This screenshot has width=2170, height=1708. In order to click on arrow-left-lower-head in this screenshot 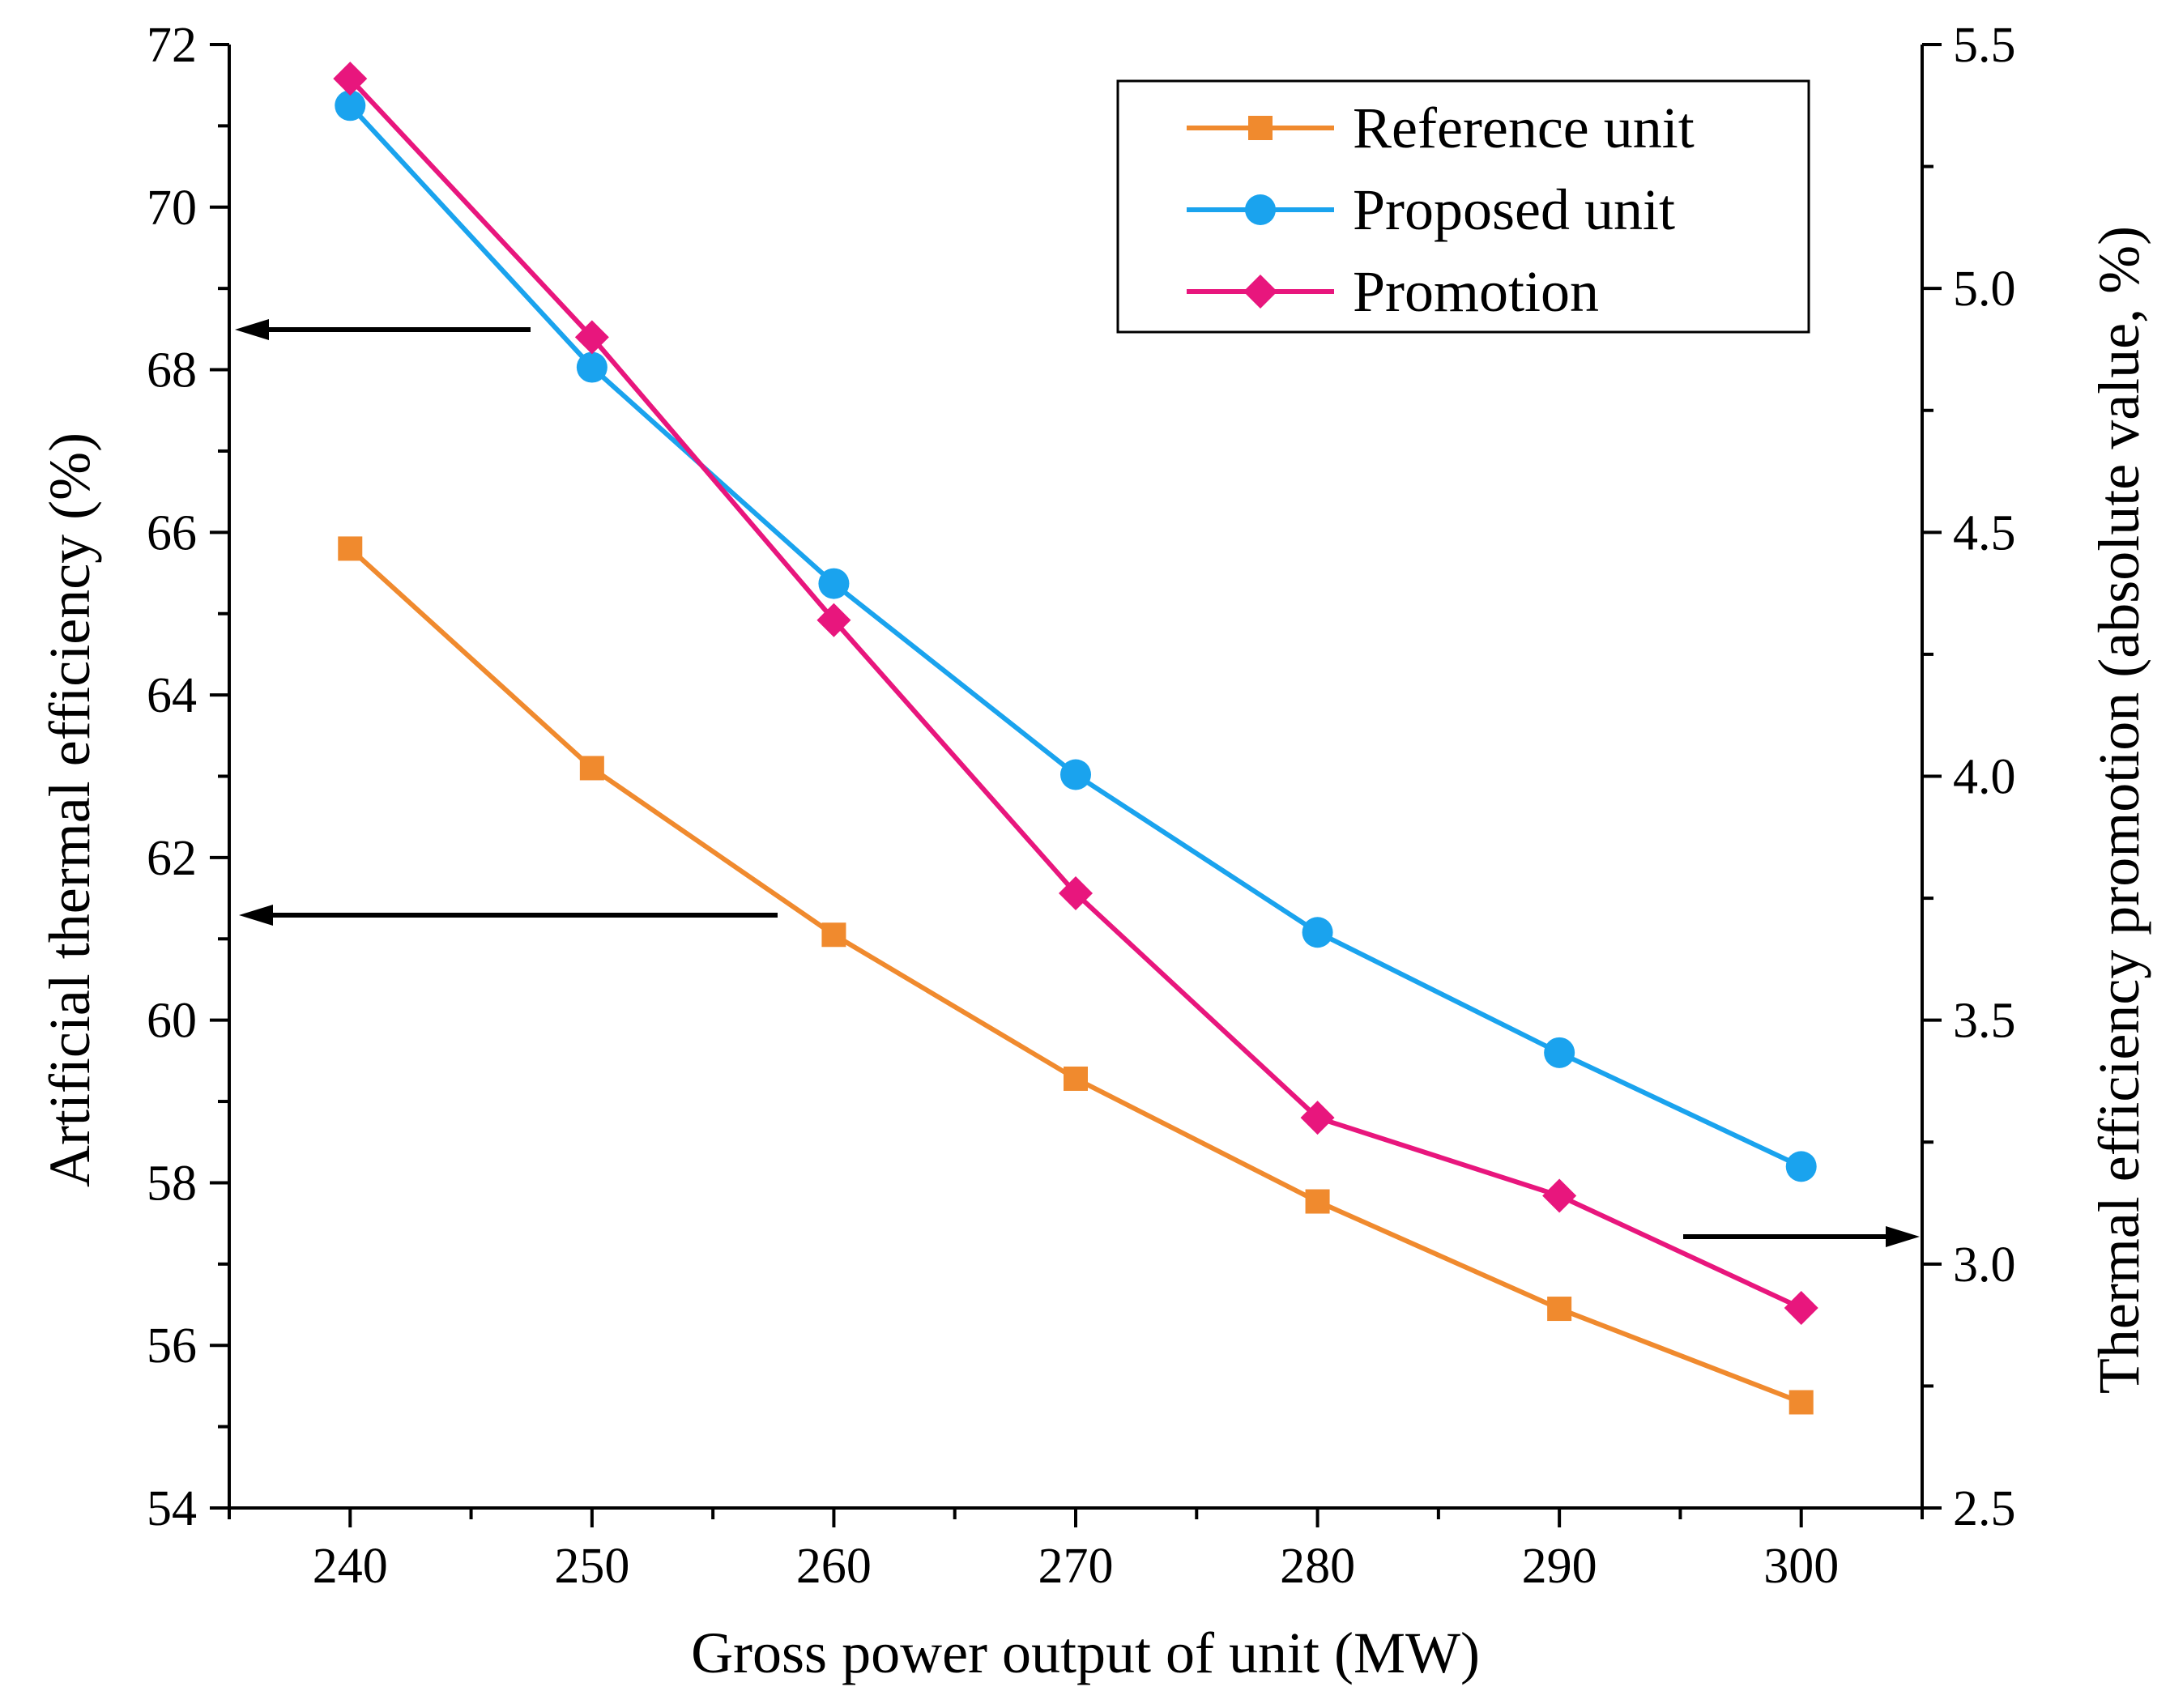, I will do `click(256, 916)`.